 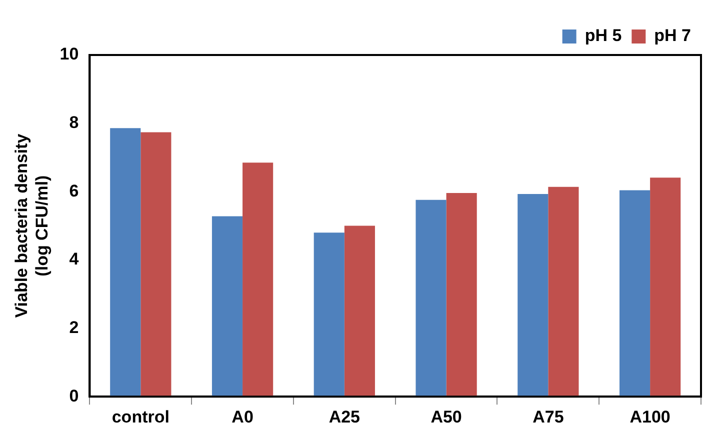 I want to click on y-tick-label: 8, so click(x=74, y=122).